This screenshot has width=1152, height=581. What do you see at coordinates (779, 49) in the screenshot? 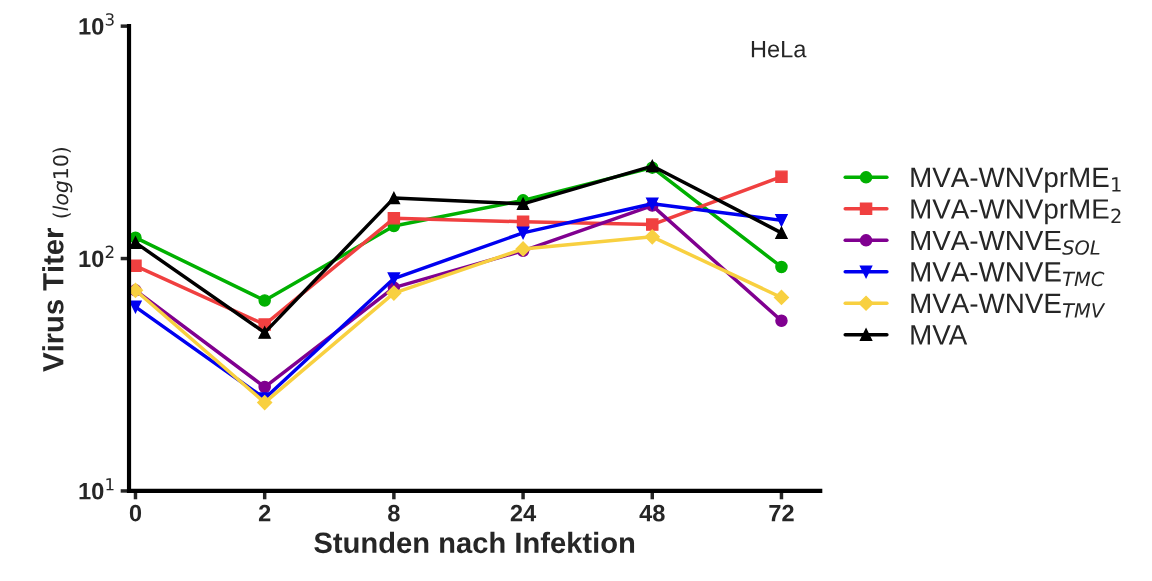
I see `annotation: HeLa` at bounding box center [779, 49].